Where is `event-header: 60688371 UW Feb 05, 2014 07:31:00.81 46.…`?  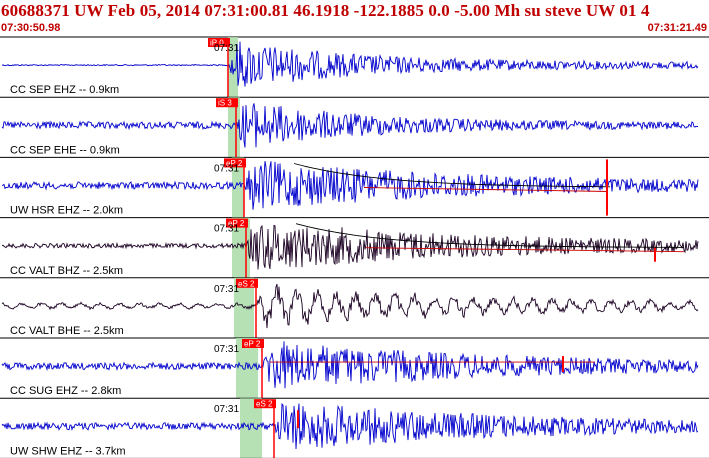 event-header: 60688371 UW Feb 05, 2014 07:31:00.81 46.… is located at coordinates (354, 18).